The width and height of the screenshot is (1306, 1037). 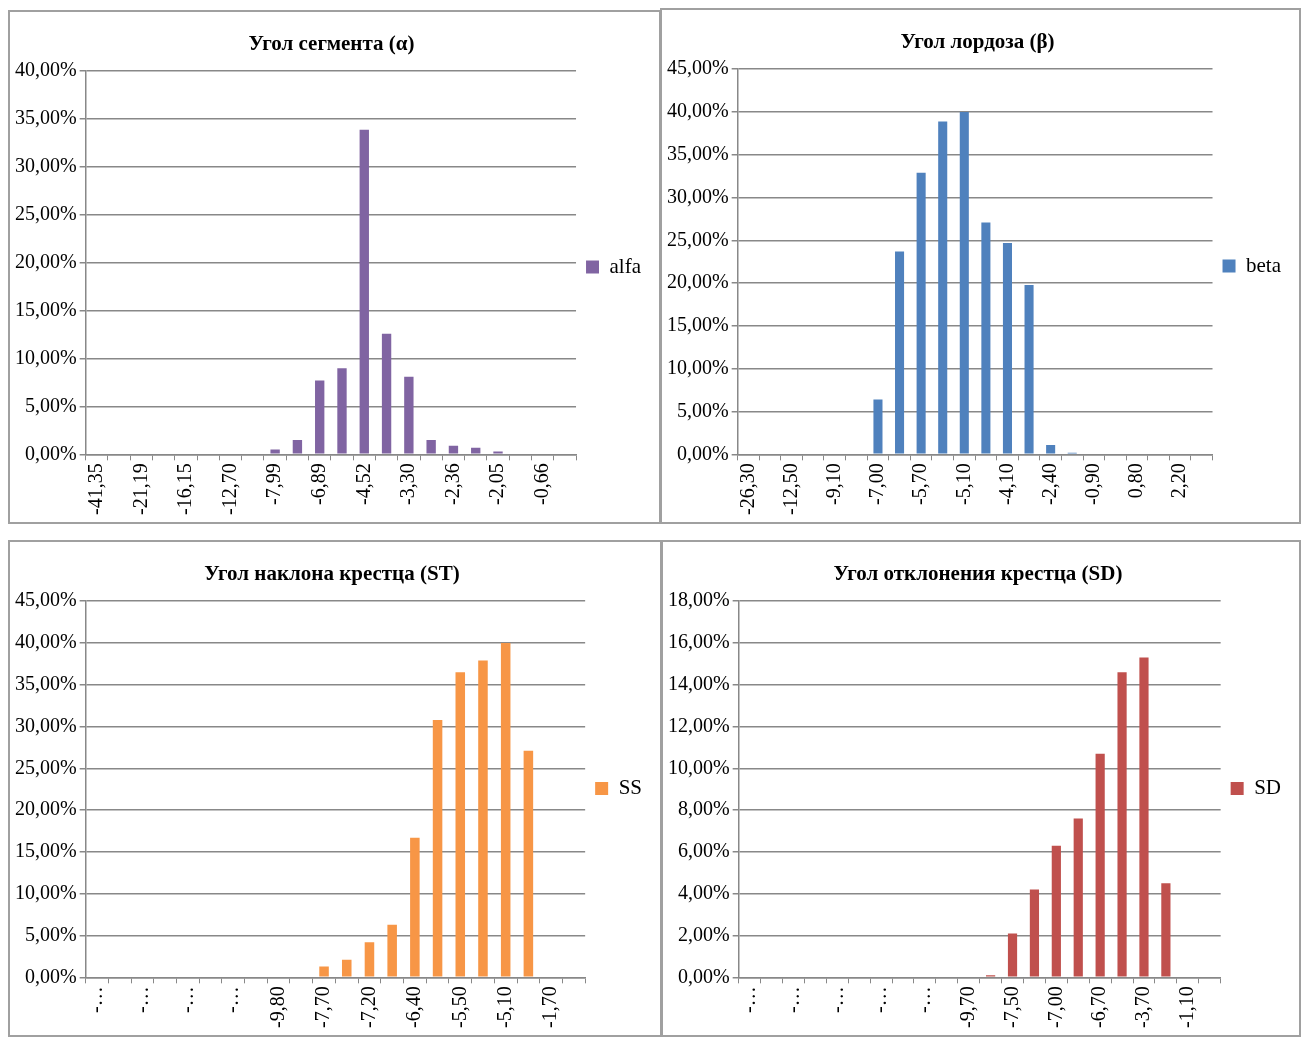 I want to click on x-tick-label: -3,30, so click(x=407, y=484).